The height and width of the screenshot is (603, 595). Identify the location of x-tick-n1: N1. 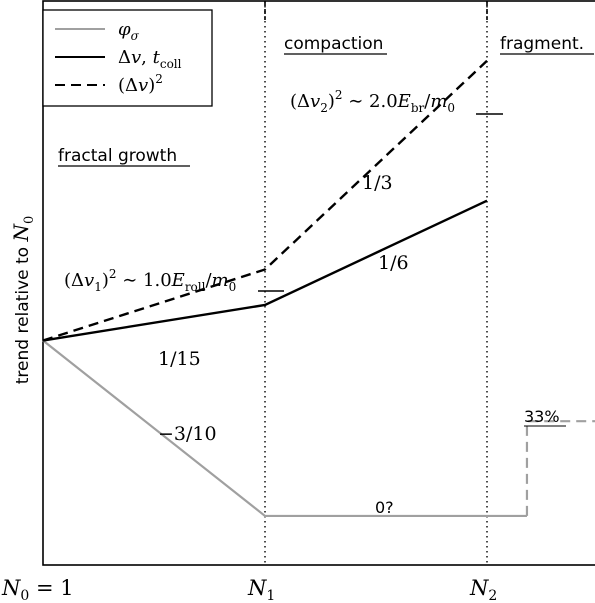
(261, 589).